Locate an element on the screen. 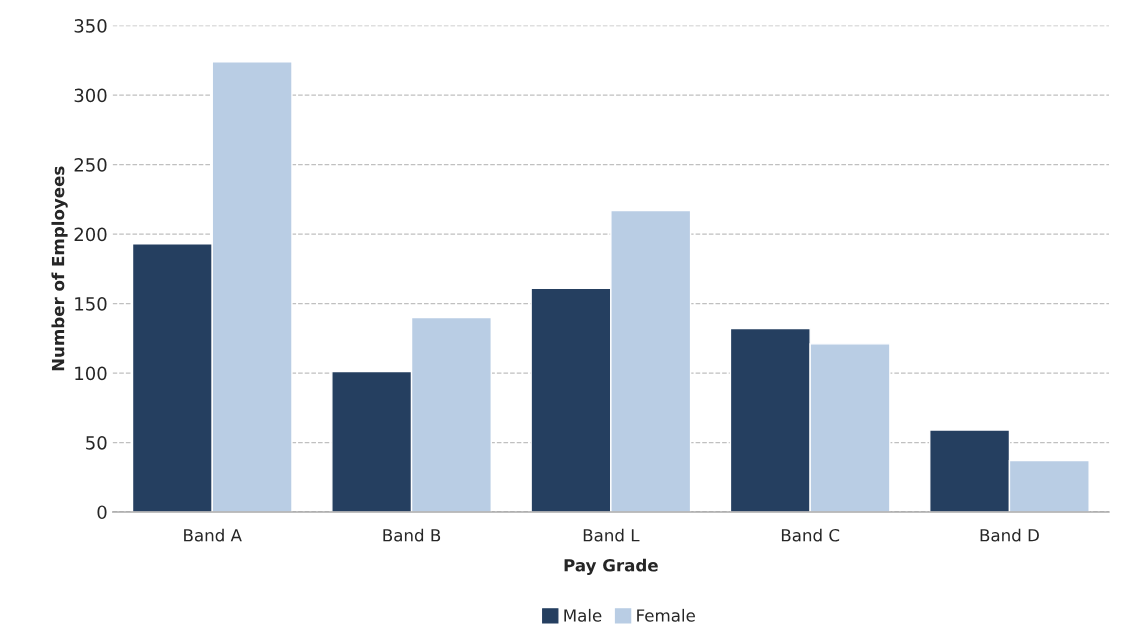  legend-label: Male is located at coordinates (583, 615).